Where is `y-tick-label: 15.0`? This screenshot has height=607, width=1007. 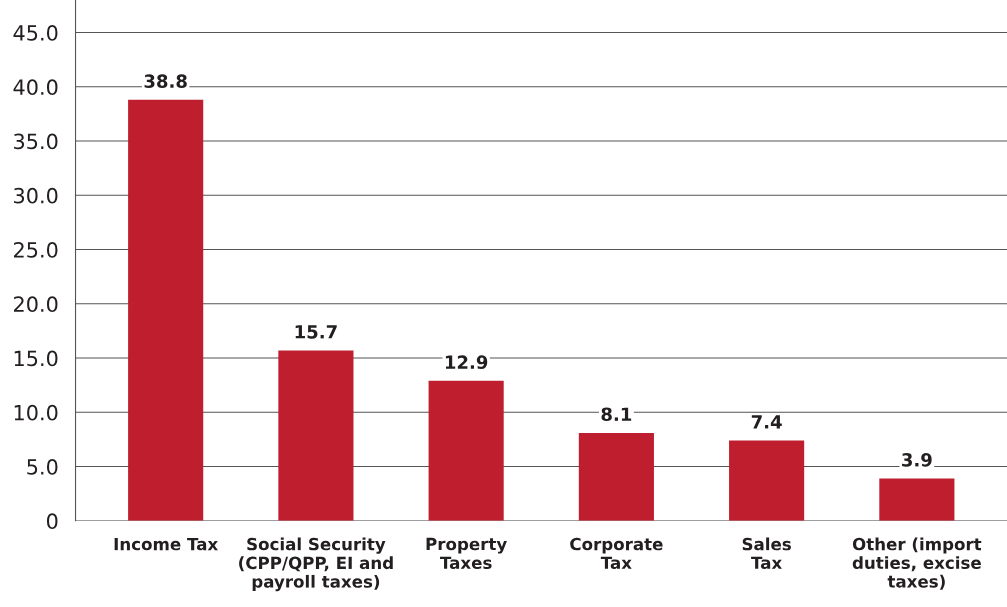 y-tick-label: 15.0 is located at coordinates (36, 358).